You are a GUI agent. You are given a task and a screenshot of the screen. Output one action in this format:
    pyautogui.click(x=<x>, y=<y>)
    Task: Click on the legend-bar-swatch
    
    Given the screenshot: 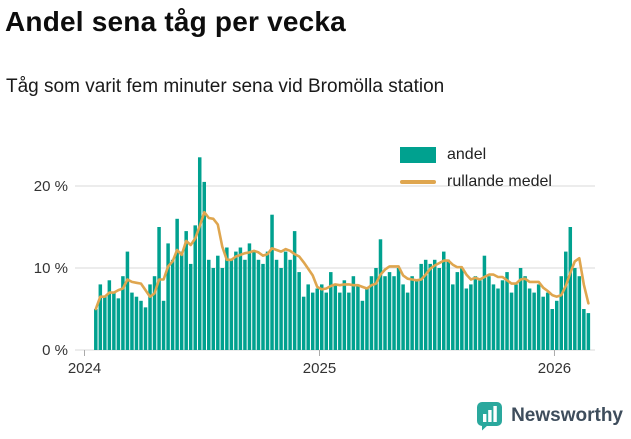 What is the action you would take?
    pyautogui.click(x=418, y=155)
    